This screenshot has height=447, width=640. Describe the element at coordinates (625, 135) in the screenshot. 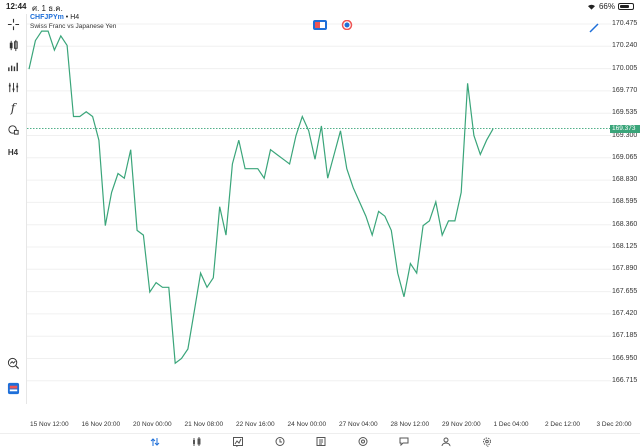

I see `price-axis-label: 169.300` at that location.